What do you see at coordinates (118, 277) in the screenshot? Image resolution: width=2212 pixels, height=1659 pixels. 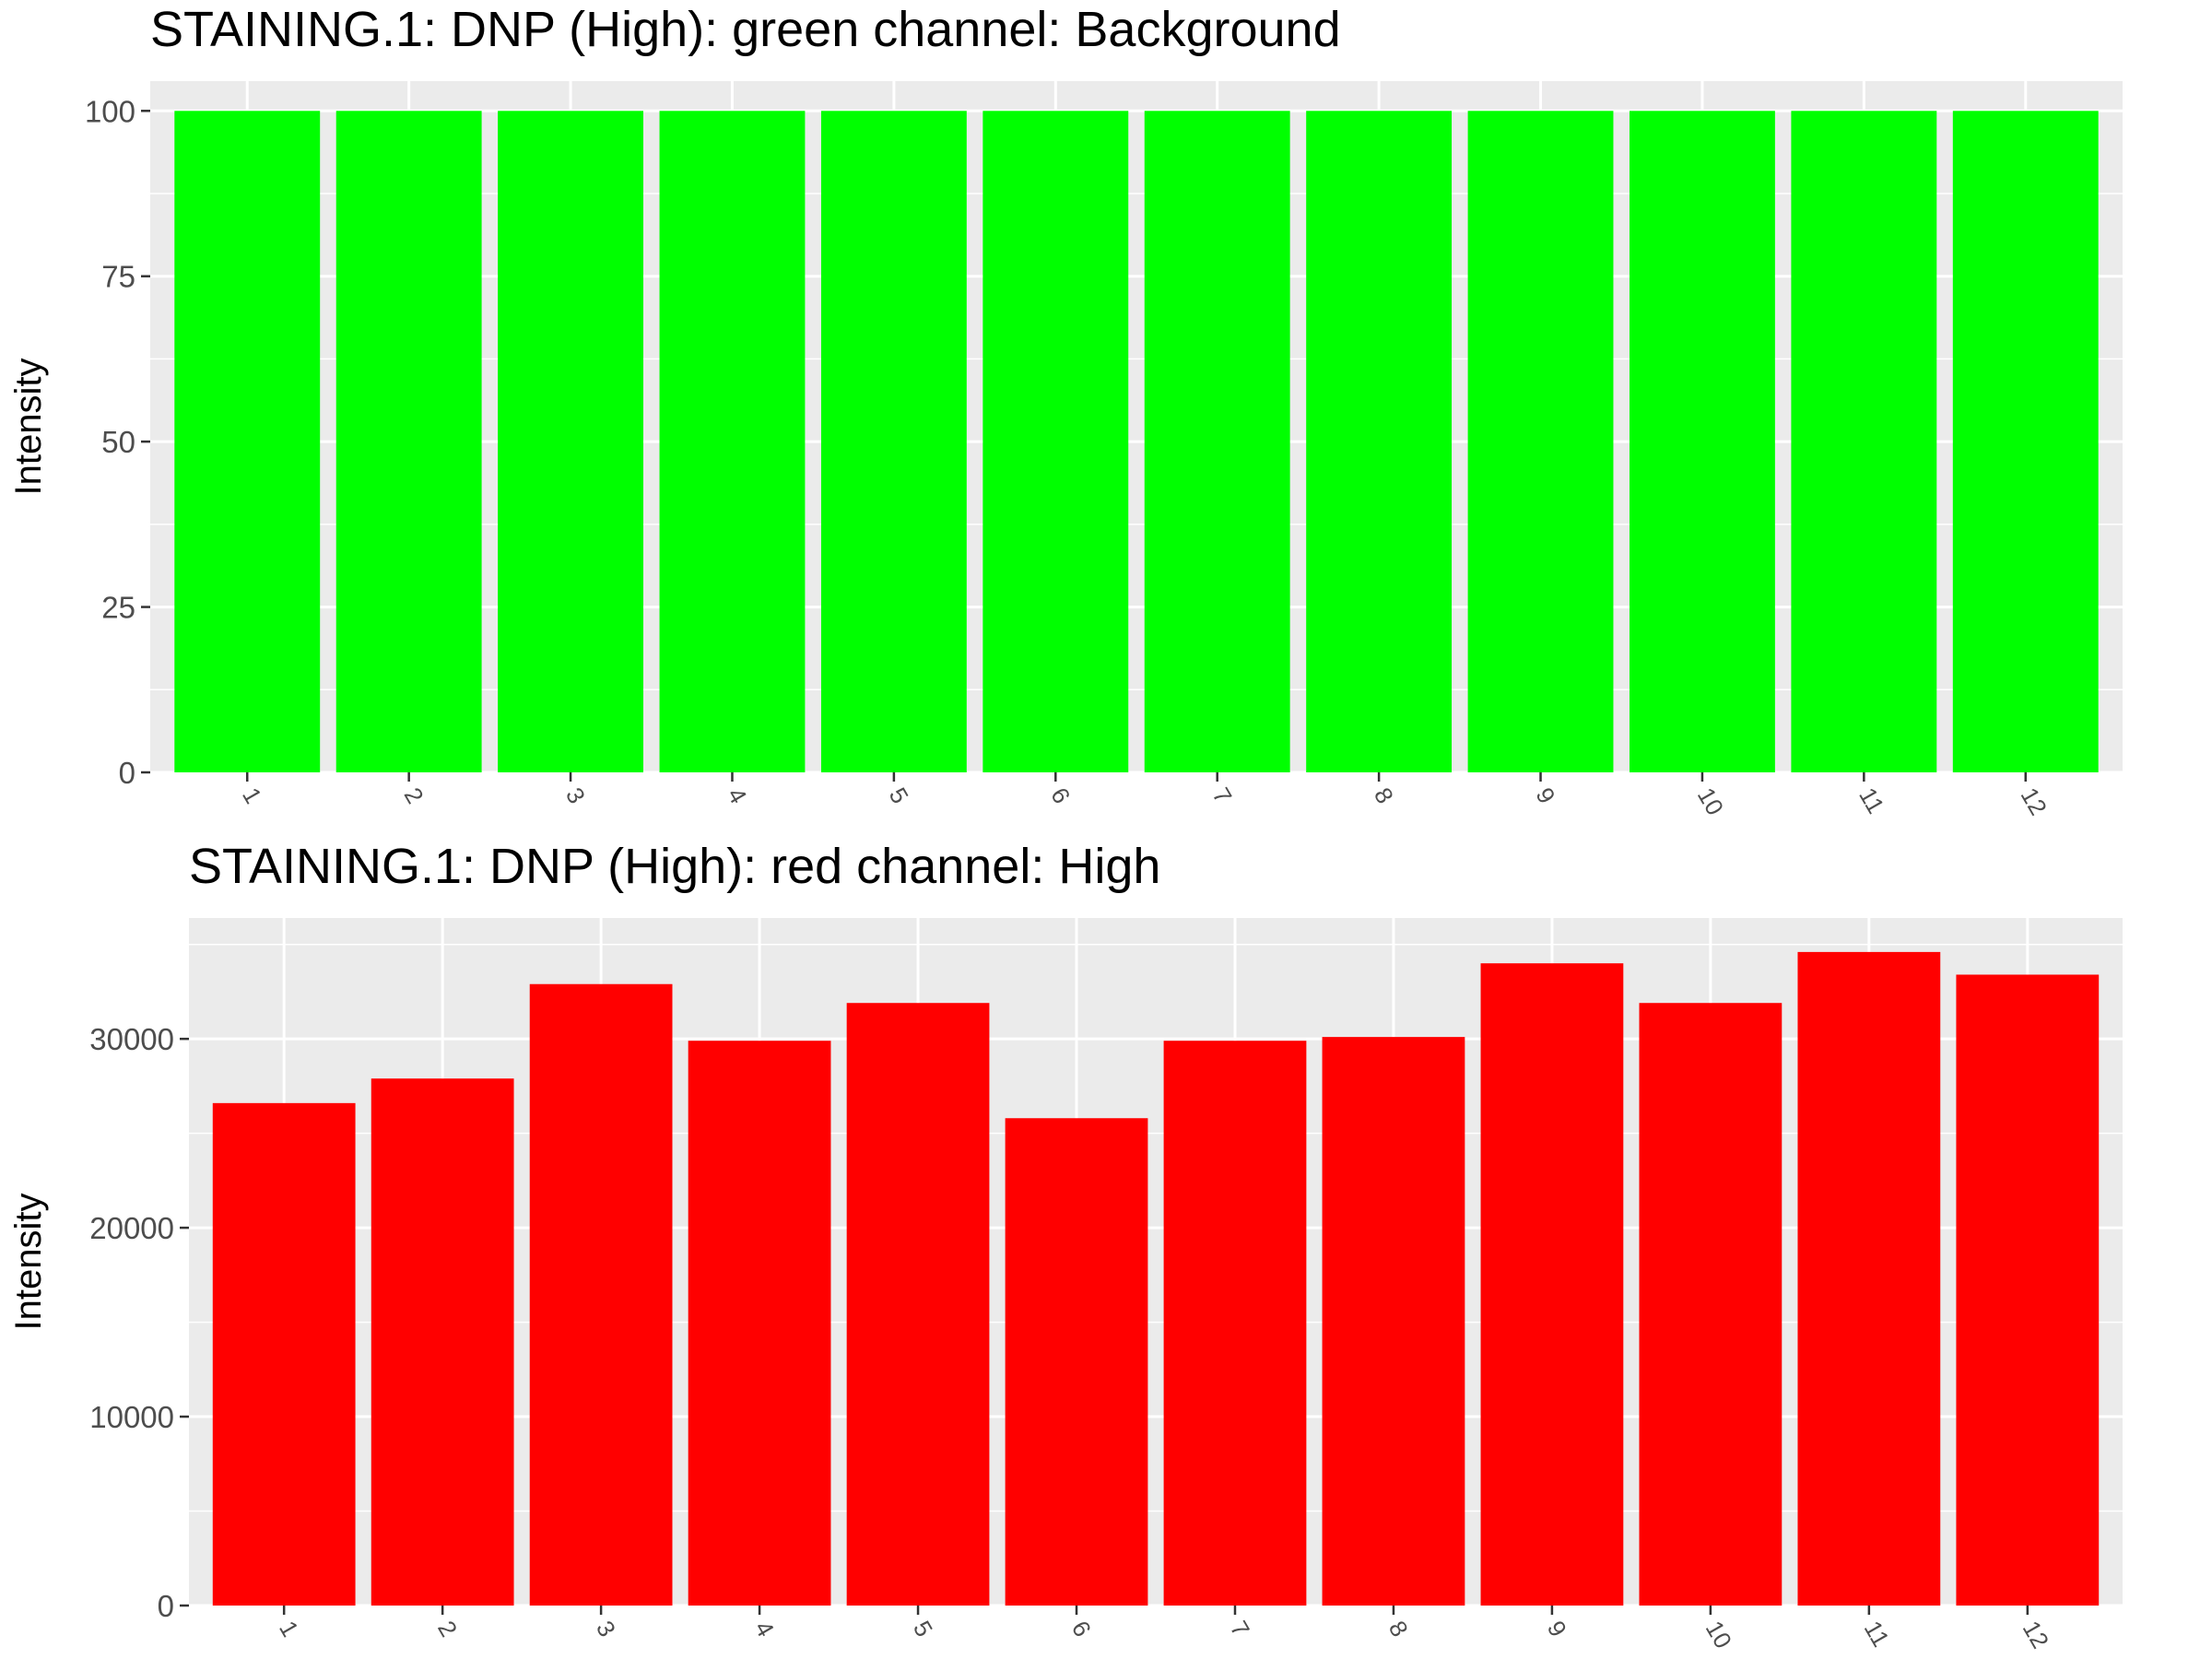 I see `y-tick-label: 75` at bounding box center [118, 277].